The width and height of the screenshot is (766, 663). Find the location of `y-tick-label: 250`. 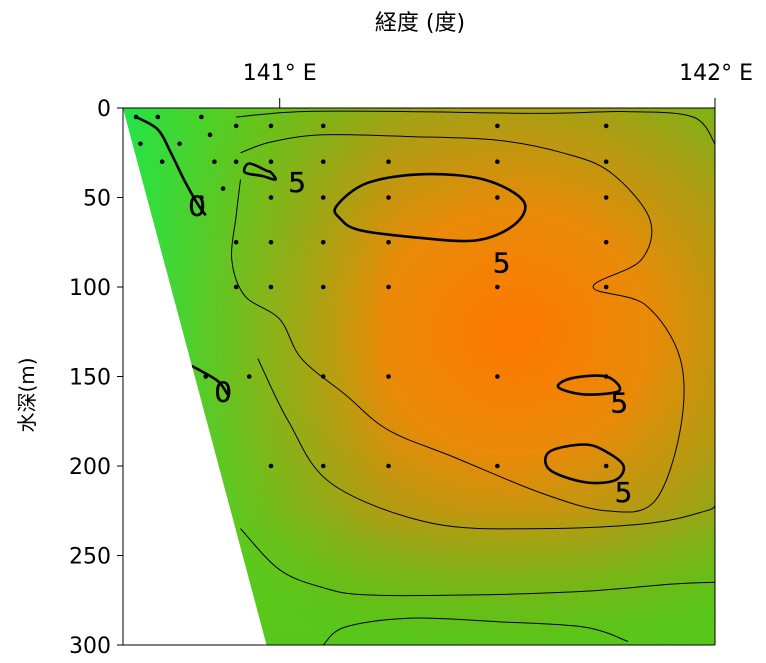

y-tick-label: 250 is located at coordinates (90, 557).